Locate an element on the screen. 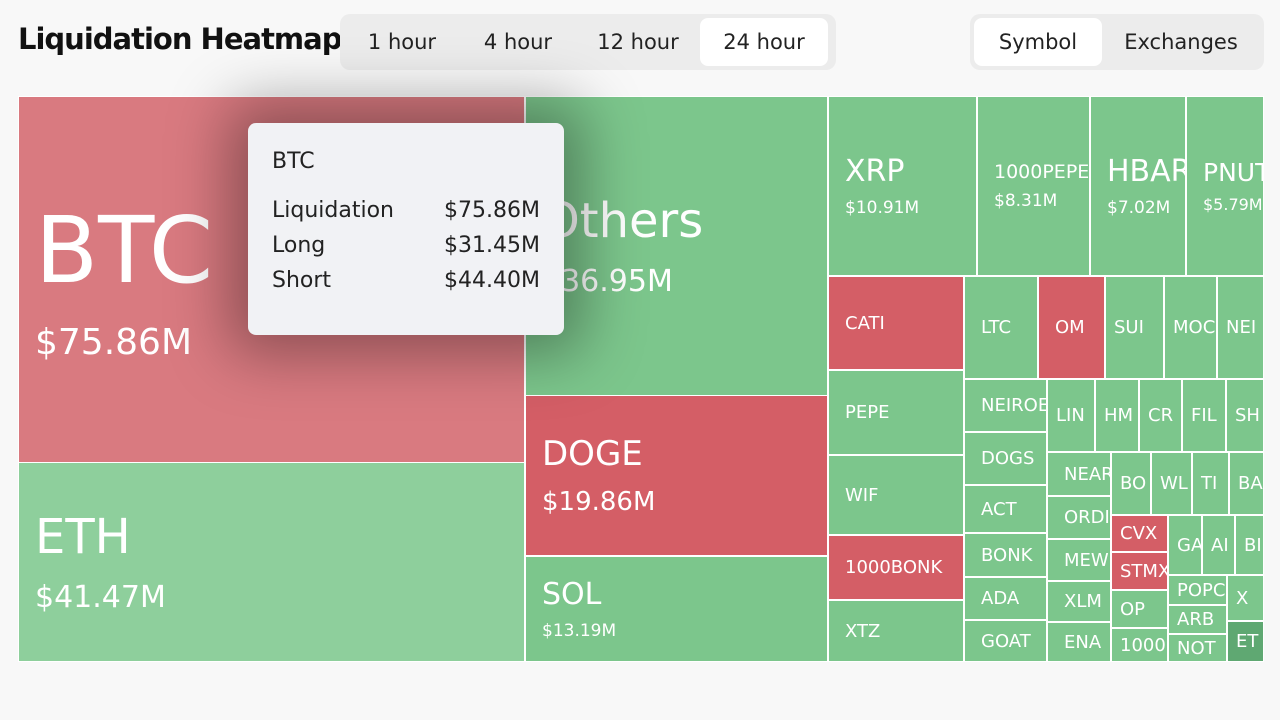  tile: CVX is located at coordinates (1139, 533).